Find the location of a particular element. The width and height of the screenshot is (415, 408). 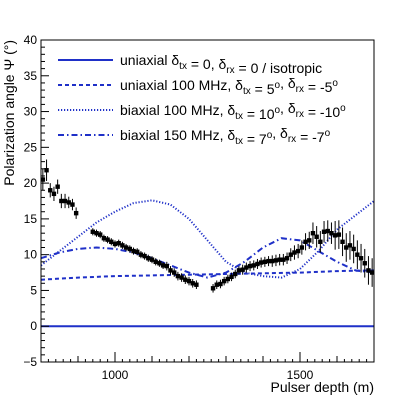

legend-text-part: , δ is located at coordinates (280, 133).